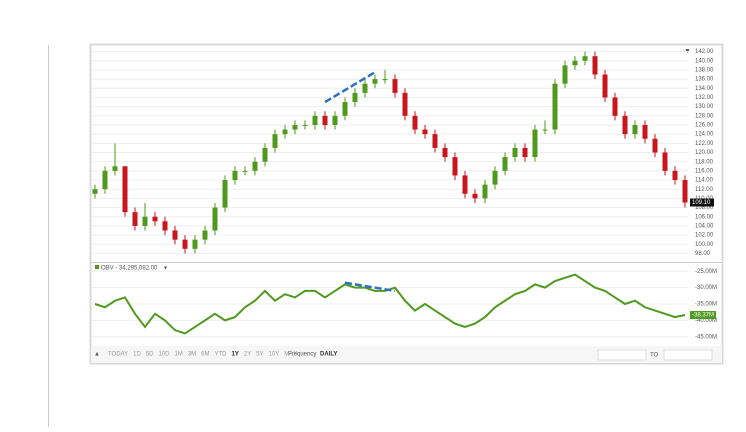 The image size is (746, 432). I want to click on y-tick-label: -30.00M, so click(706, 288).